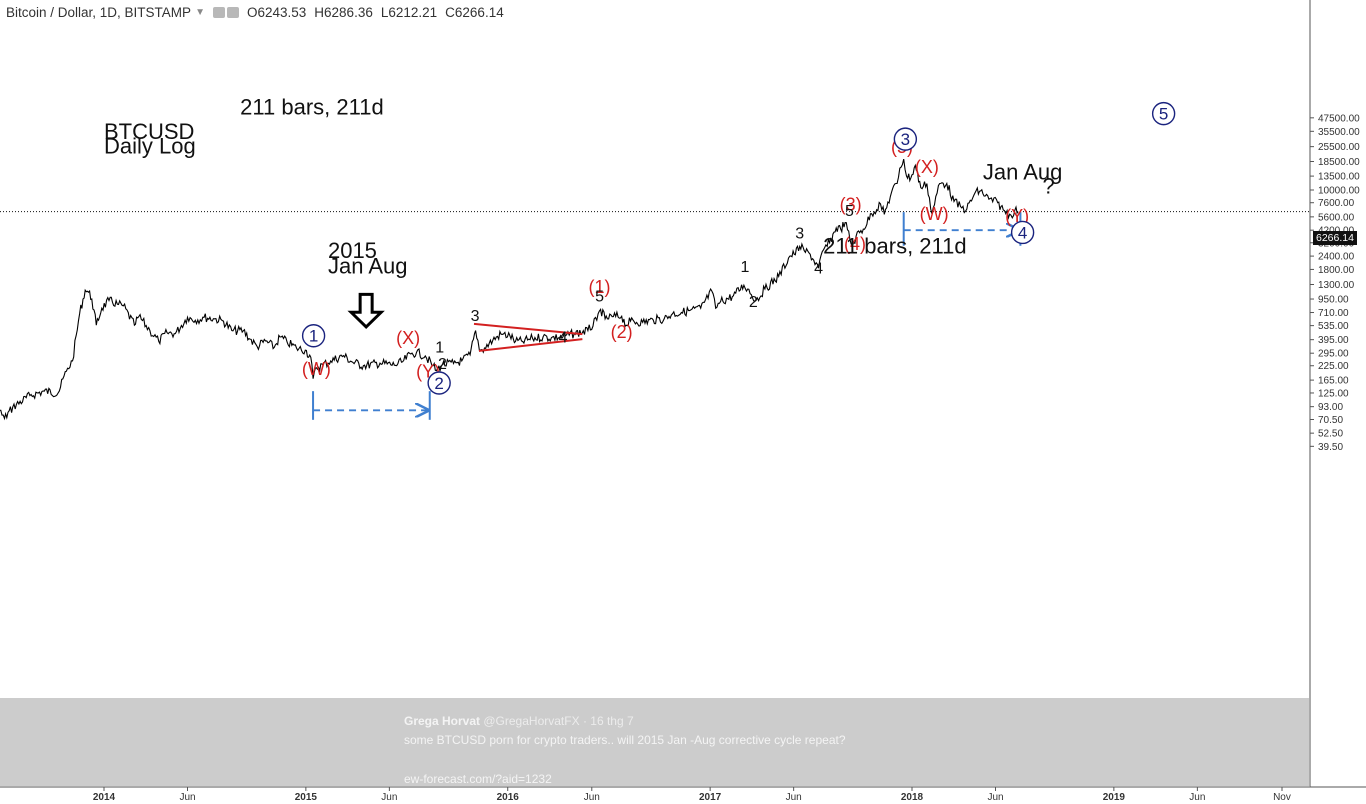  Describe the element at coordinates (1335, 238) in the screenshot. I see `last-price-tag: 6266.14` at that location.